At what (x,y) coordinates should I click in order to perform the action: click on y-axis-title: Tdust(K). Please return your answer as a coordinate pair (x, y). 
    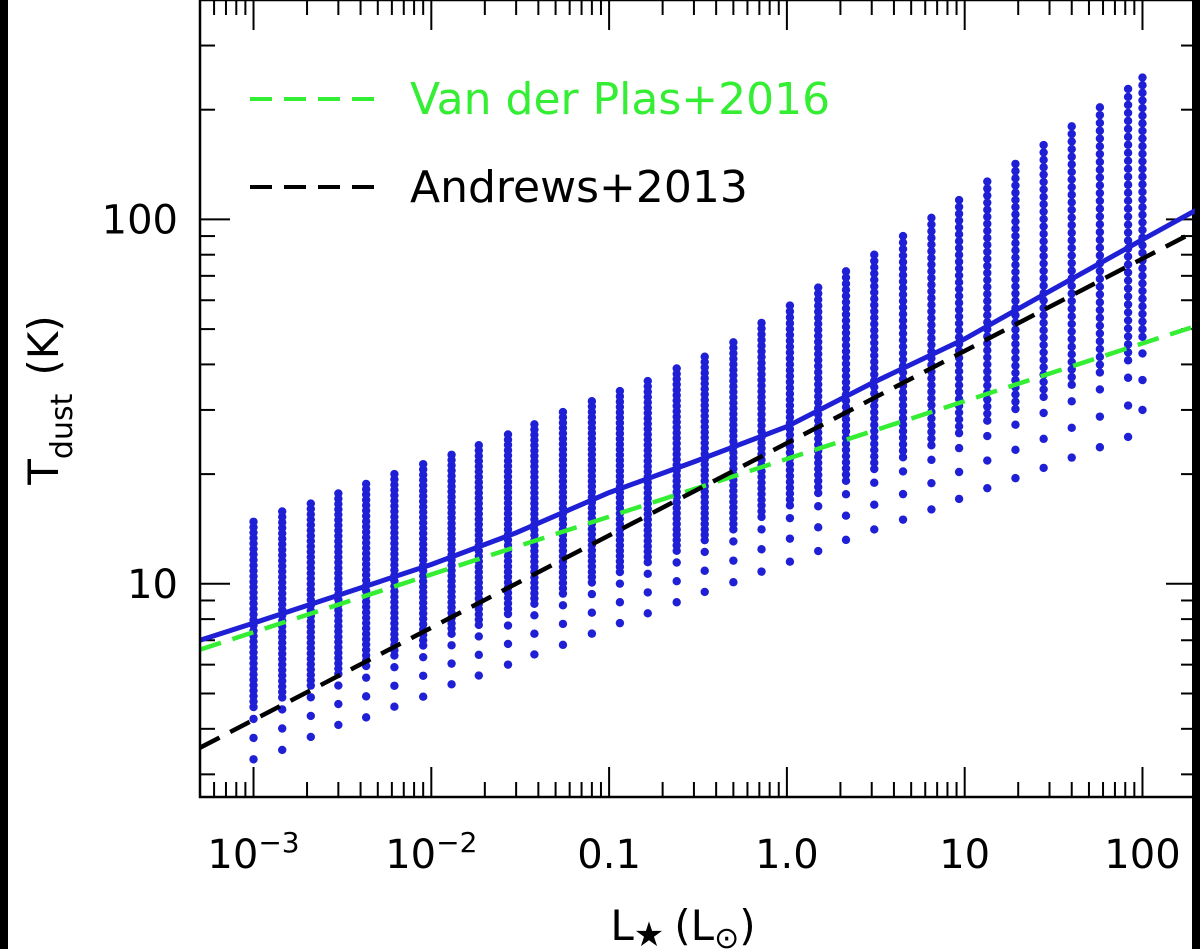
    Looking at the image, I should click on (49, 400).